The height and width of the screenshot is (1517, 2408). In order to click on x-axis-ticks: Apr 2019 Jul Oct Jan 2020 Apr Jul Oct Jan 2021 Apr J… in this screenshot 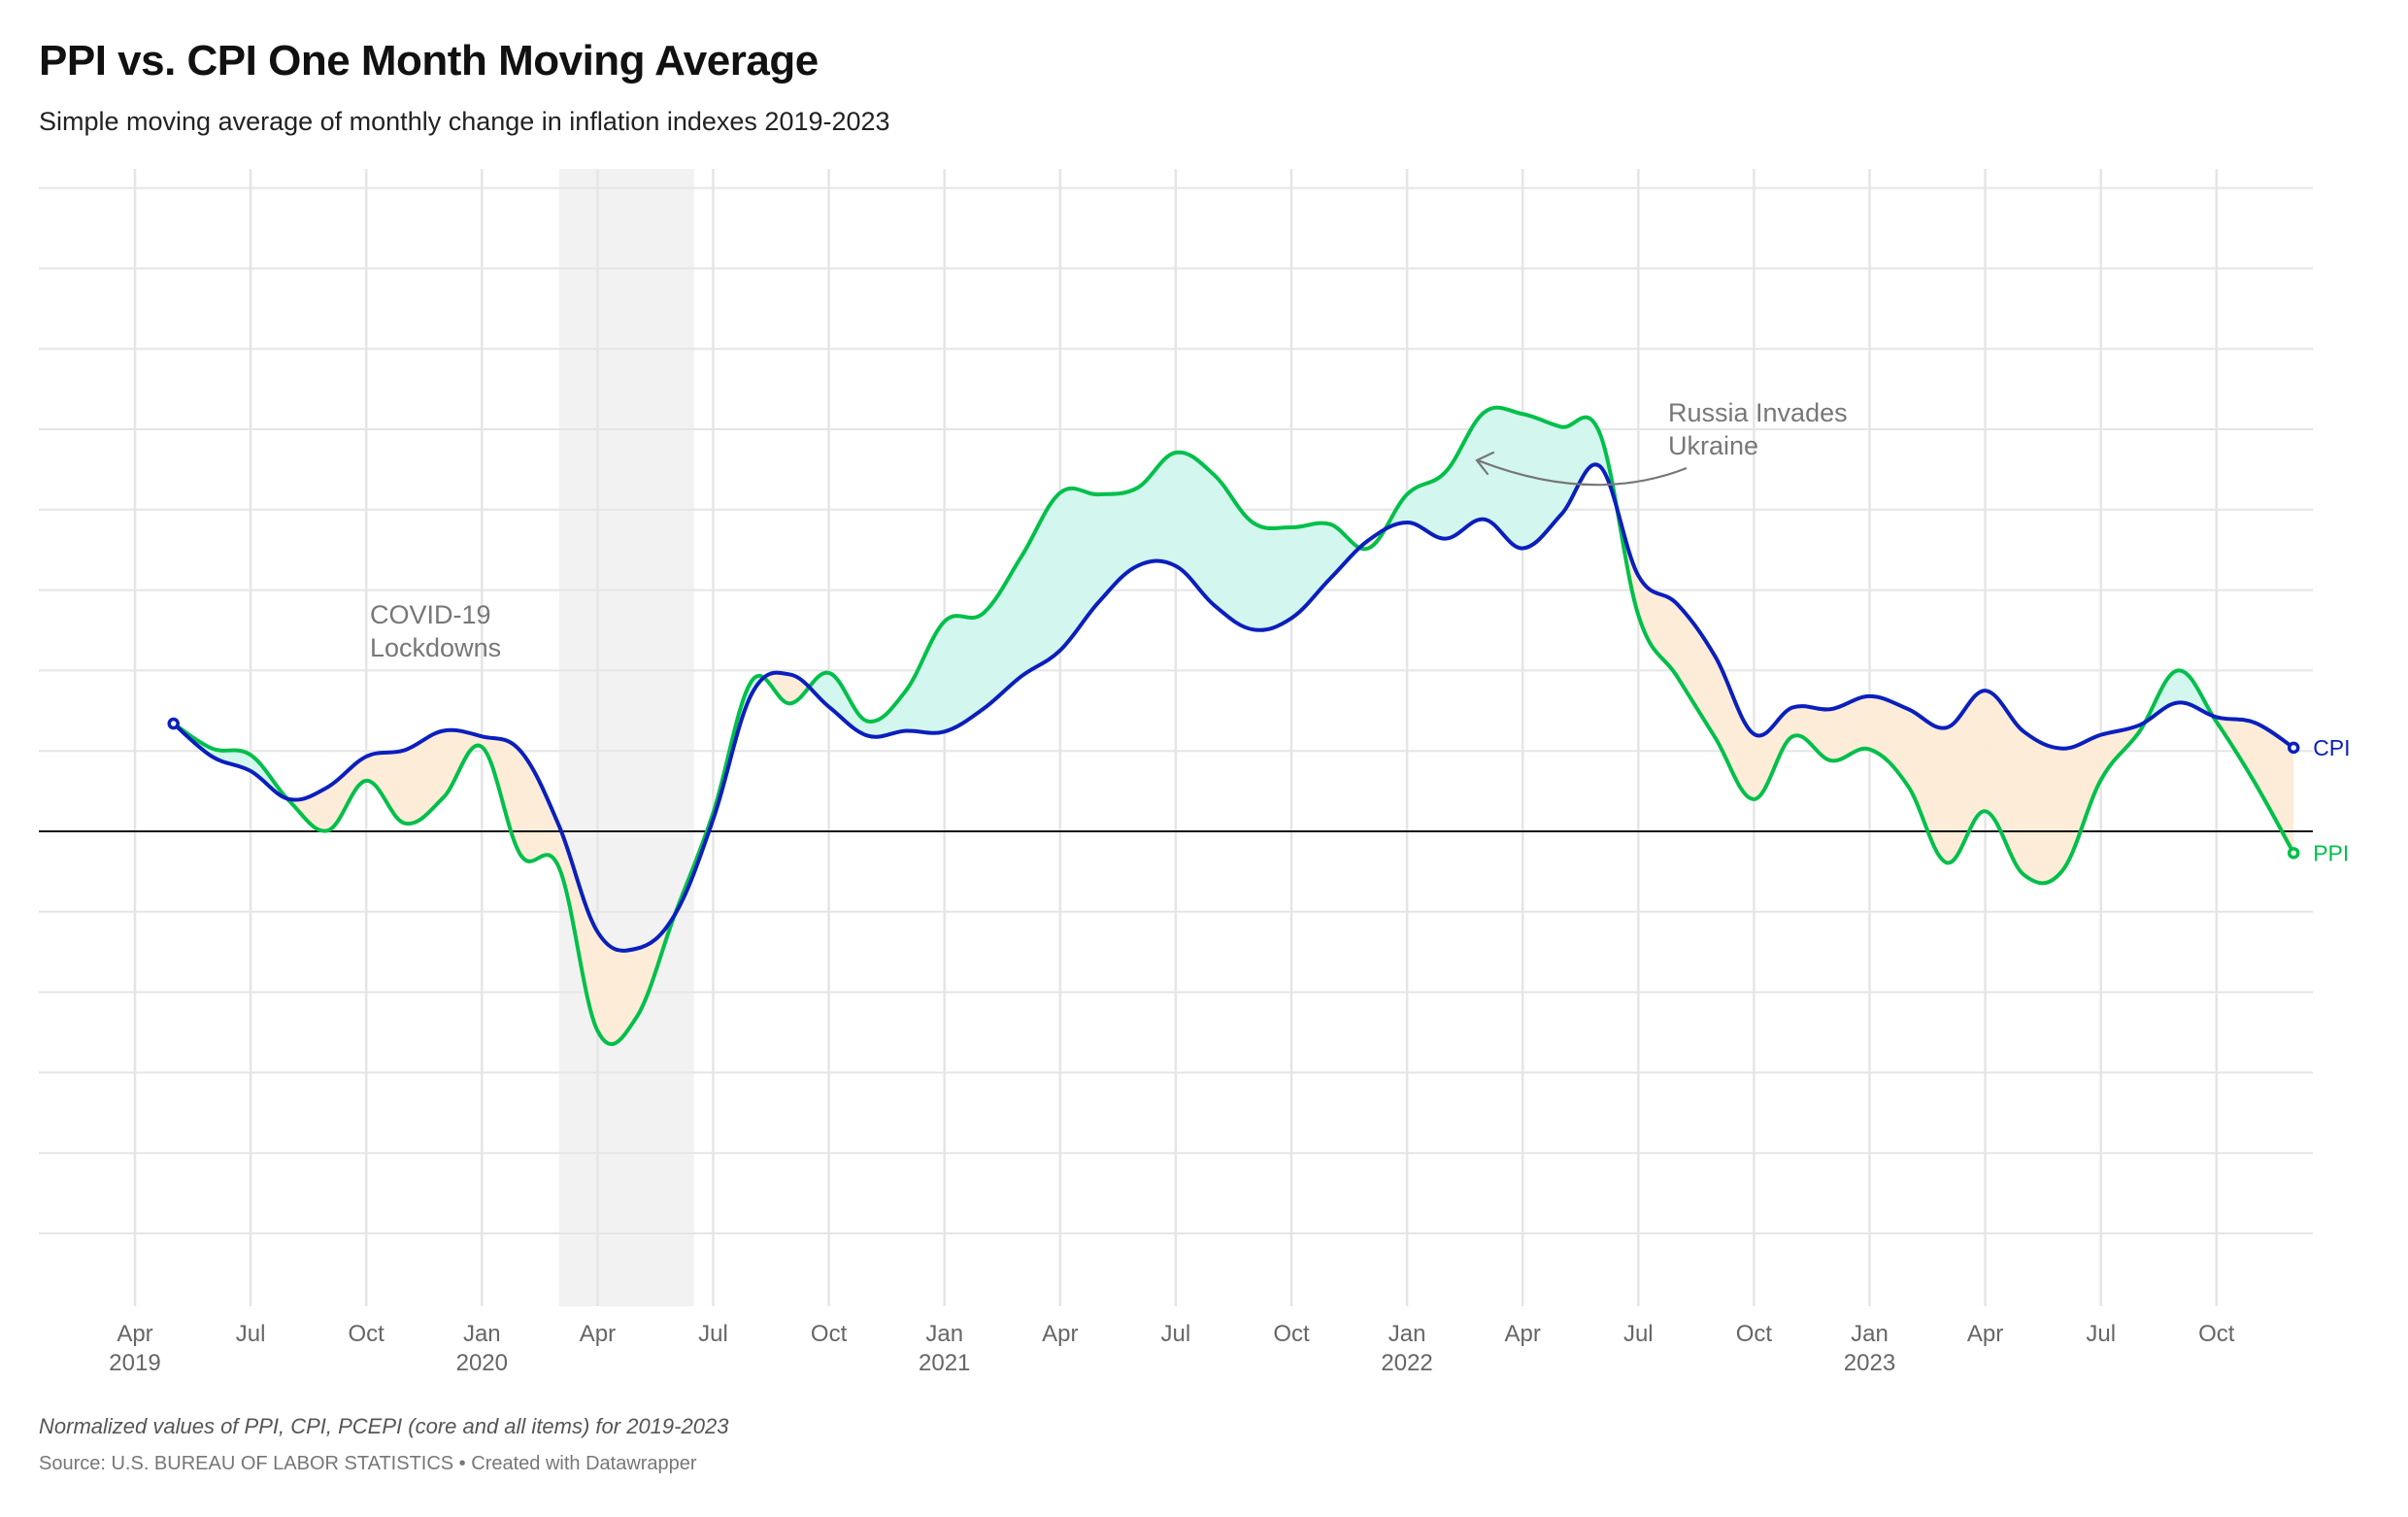, I will do `click(1171, 1348)`.